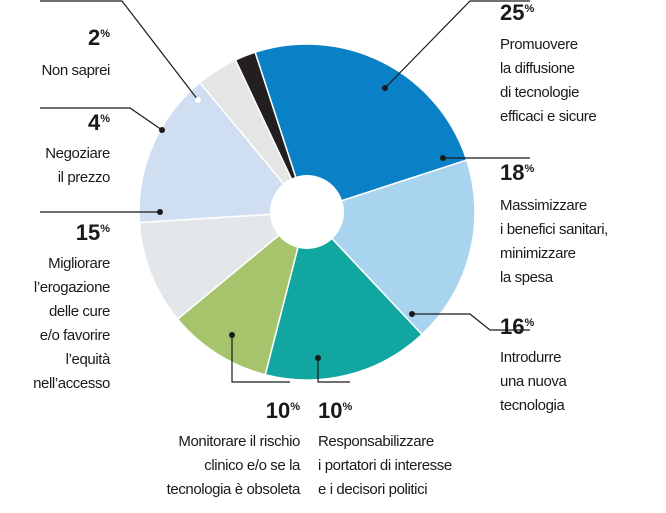  I want to click on category-label: tecnologia, so click(532, 405).